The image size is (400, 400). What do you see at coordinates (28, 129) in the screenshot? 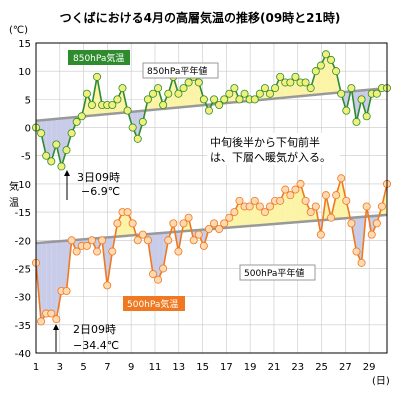
I see `y-tick-label: 0` at bounding box center [28, 129].